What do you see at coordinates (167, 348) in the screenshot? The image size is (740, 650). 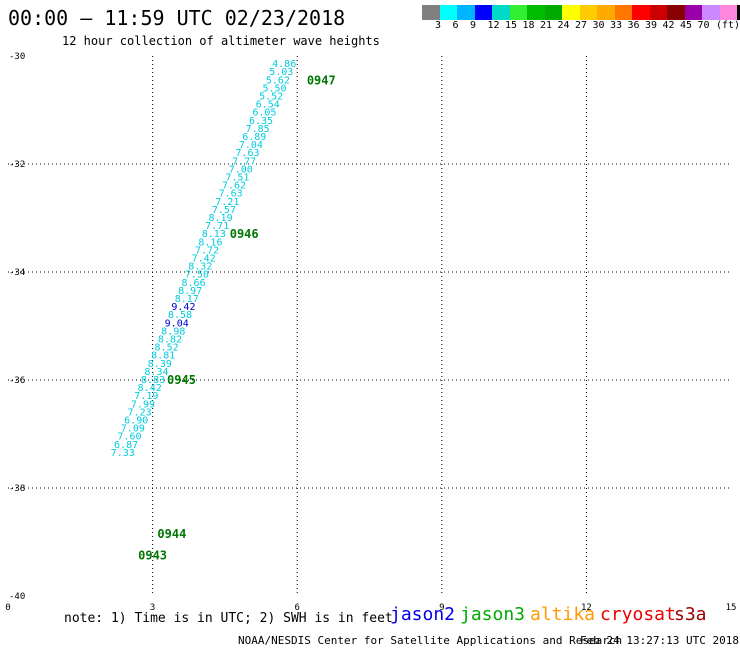 I see `wave-height-point: 8.52` at bounding box center [167, 348].